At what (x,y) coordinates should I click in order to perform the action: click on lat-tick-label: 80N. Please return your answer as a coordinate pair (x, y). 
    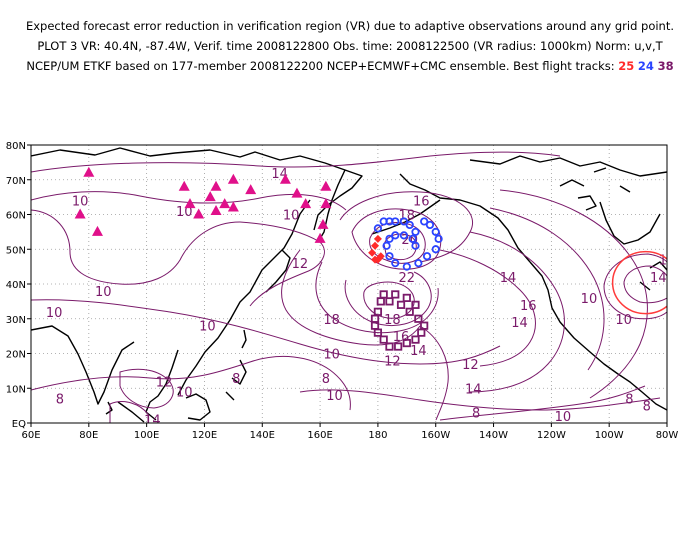
    Looking at the image, I should click on (16, 146).